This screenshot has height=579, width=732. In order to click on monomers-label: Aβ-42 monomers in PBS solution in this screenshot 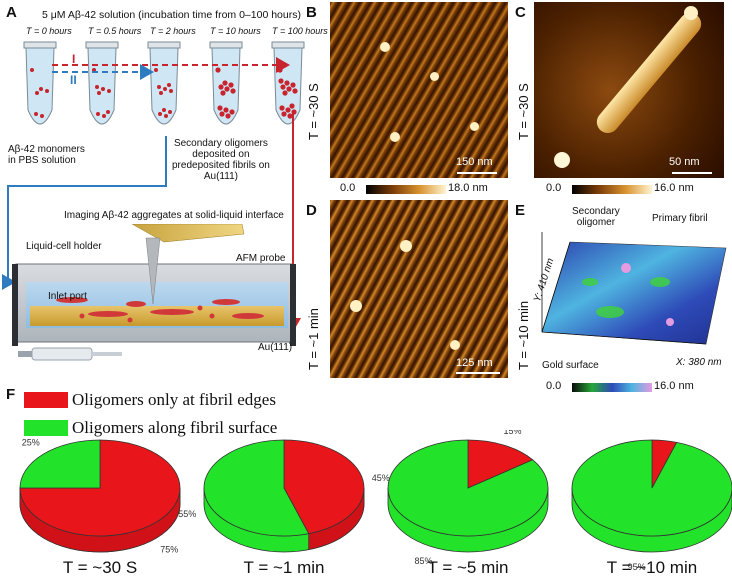, I will do `click(46, 155)`.